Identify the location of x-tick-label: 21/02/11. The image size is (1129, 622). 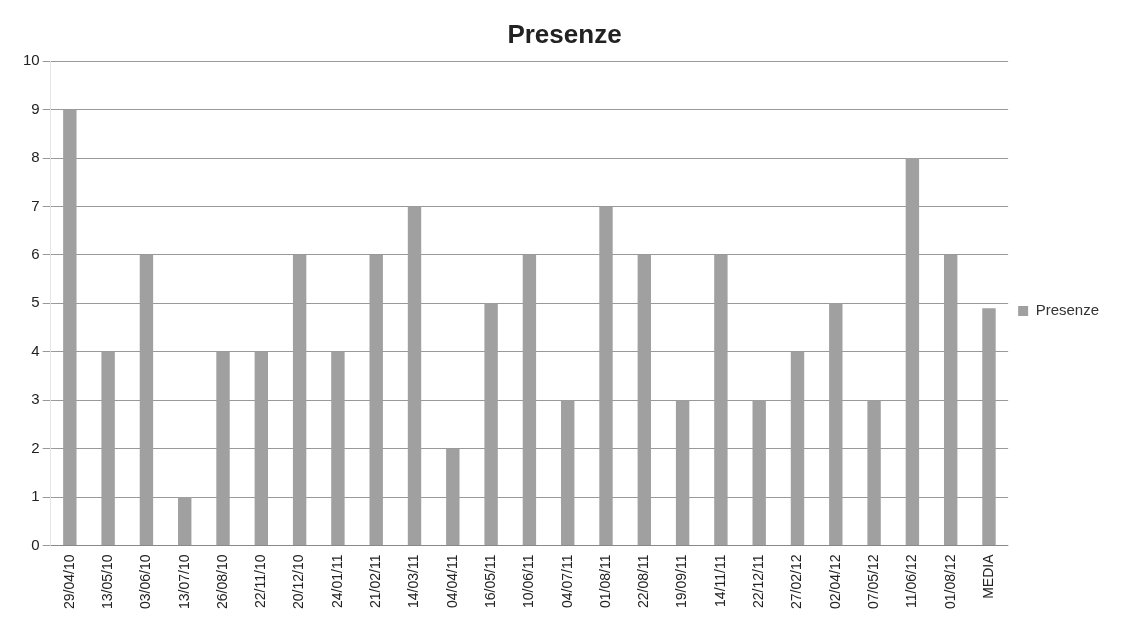
(375, 581).